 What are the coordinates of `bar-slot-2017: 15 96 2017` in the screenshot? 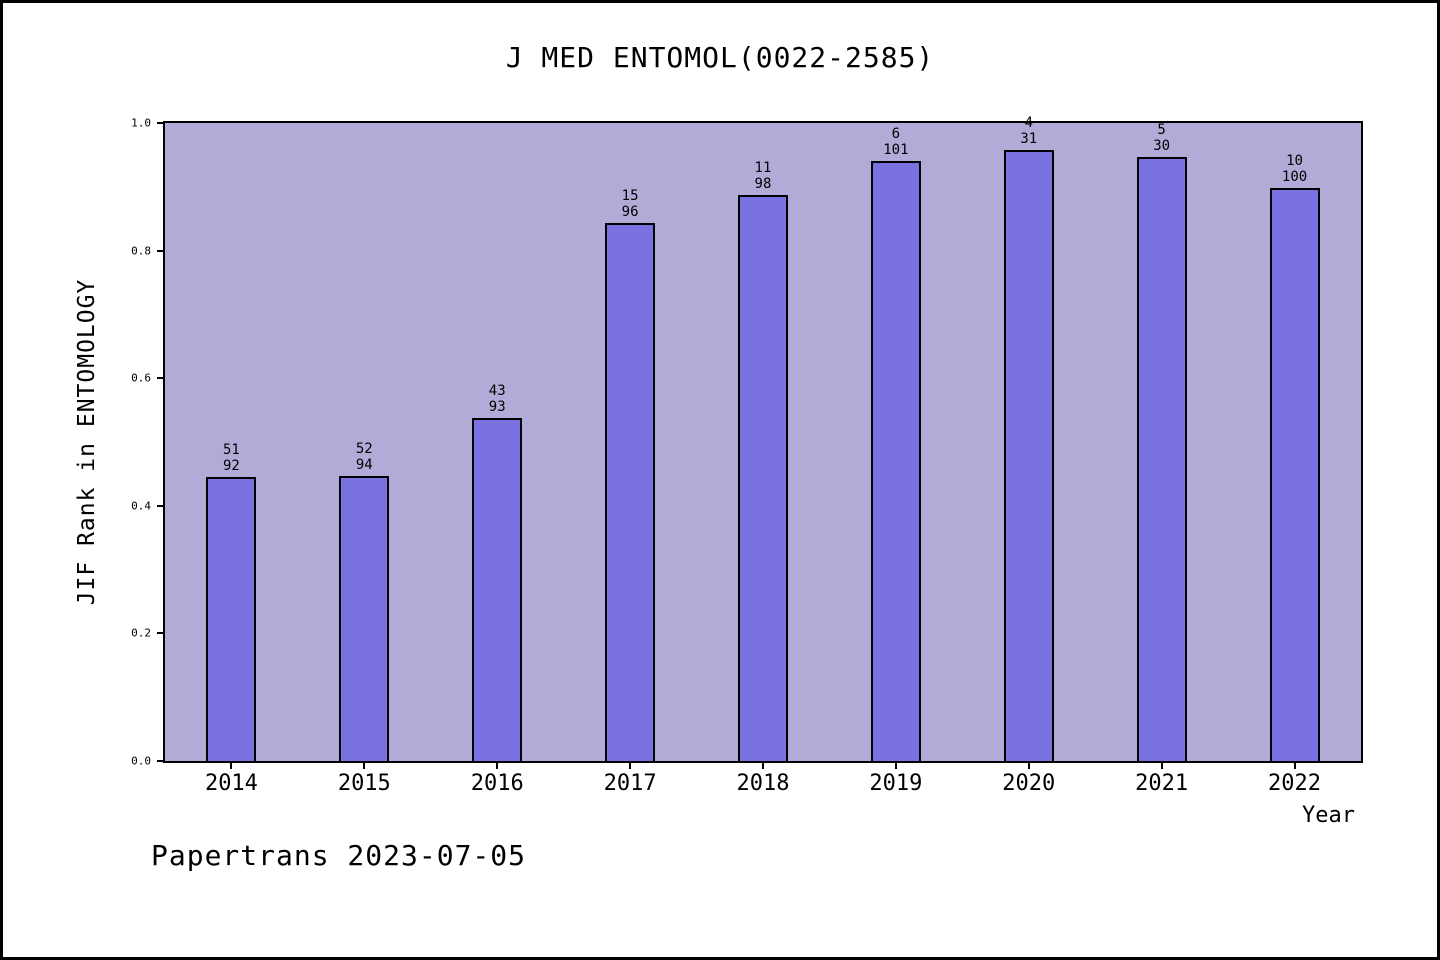 It's located at (630, 459).